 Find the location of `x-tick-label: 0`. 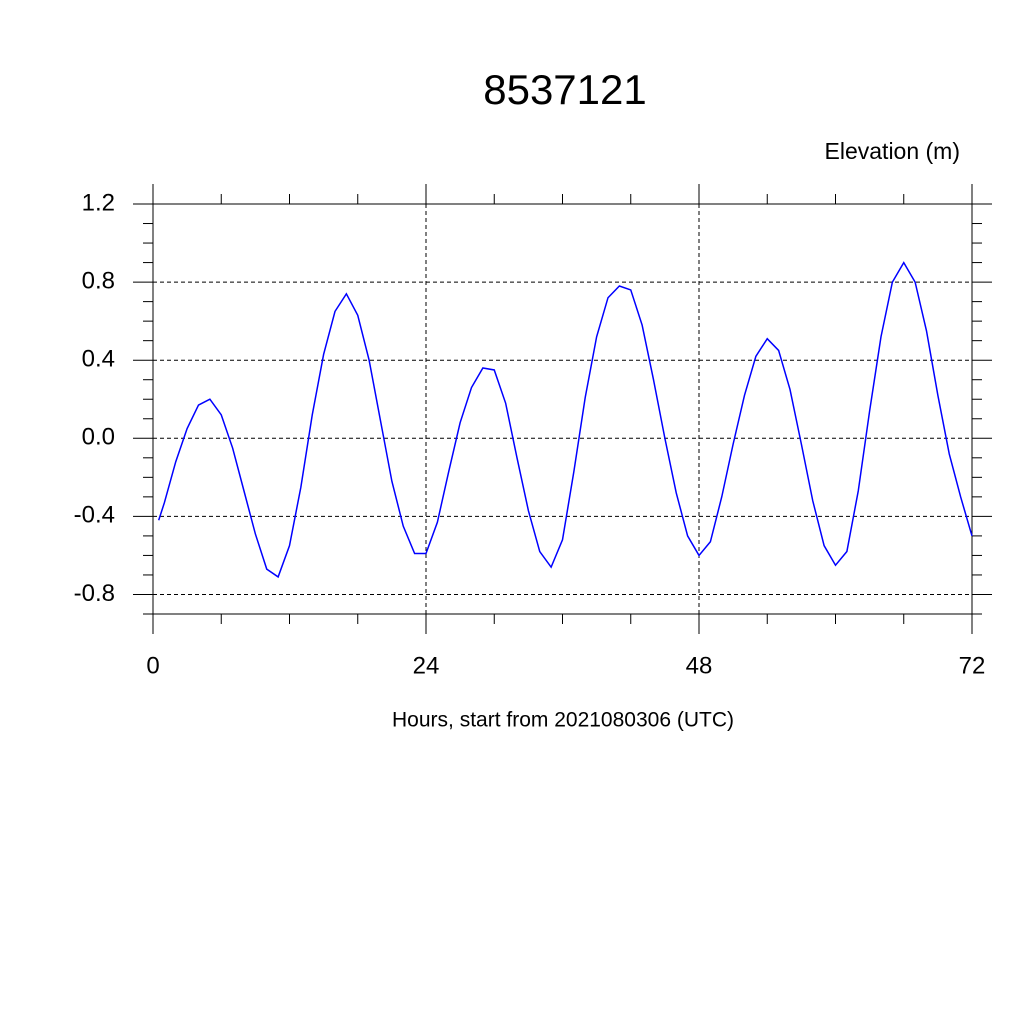

x-tick-label: 0 is located at coordinates (152, 665).